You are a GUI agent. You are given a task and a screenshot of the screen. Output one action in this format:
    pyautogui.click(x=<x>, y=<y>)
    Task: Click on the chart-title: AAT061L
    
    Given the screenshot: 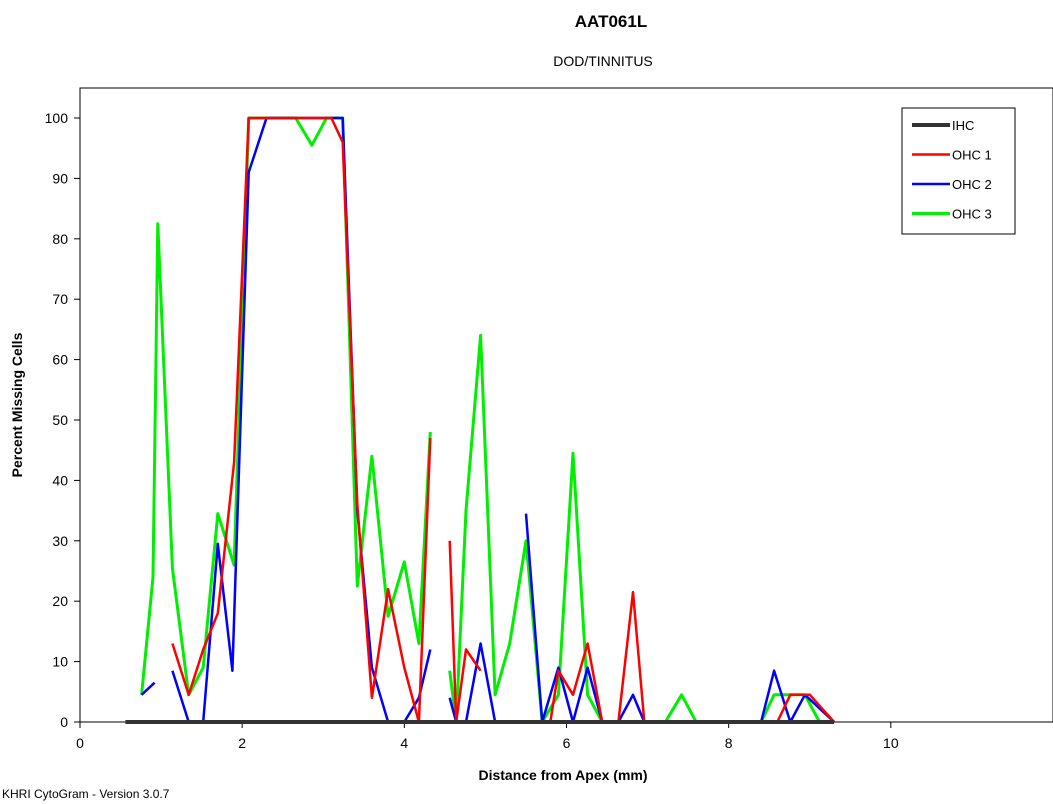 What is the action you would take?
    pyautogui.click(x=611, y=21)
    